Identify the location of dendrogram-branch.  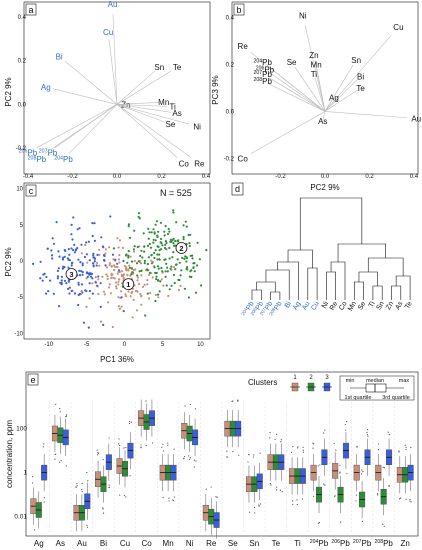
(403, 287).